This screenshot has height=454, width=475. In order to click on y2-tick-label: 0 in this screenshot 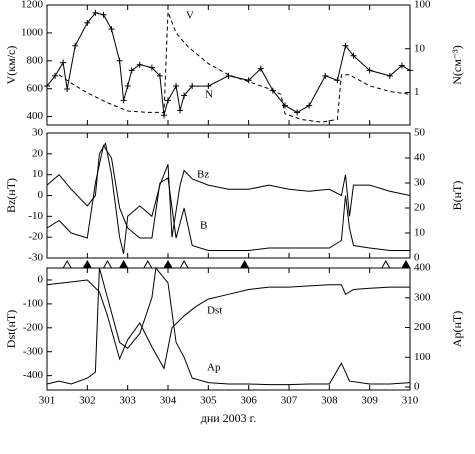, I will do `click(417, 387)`.